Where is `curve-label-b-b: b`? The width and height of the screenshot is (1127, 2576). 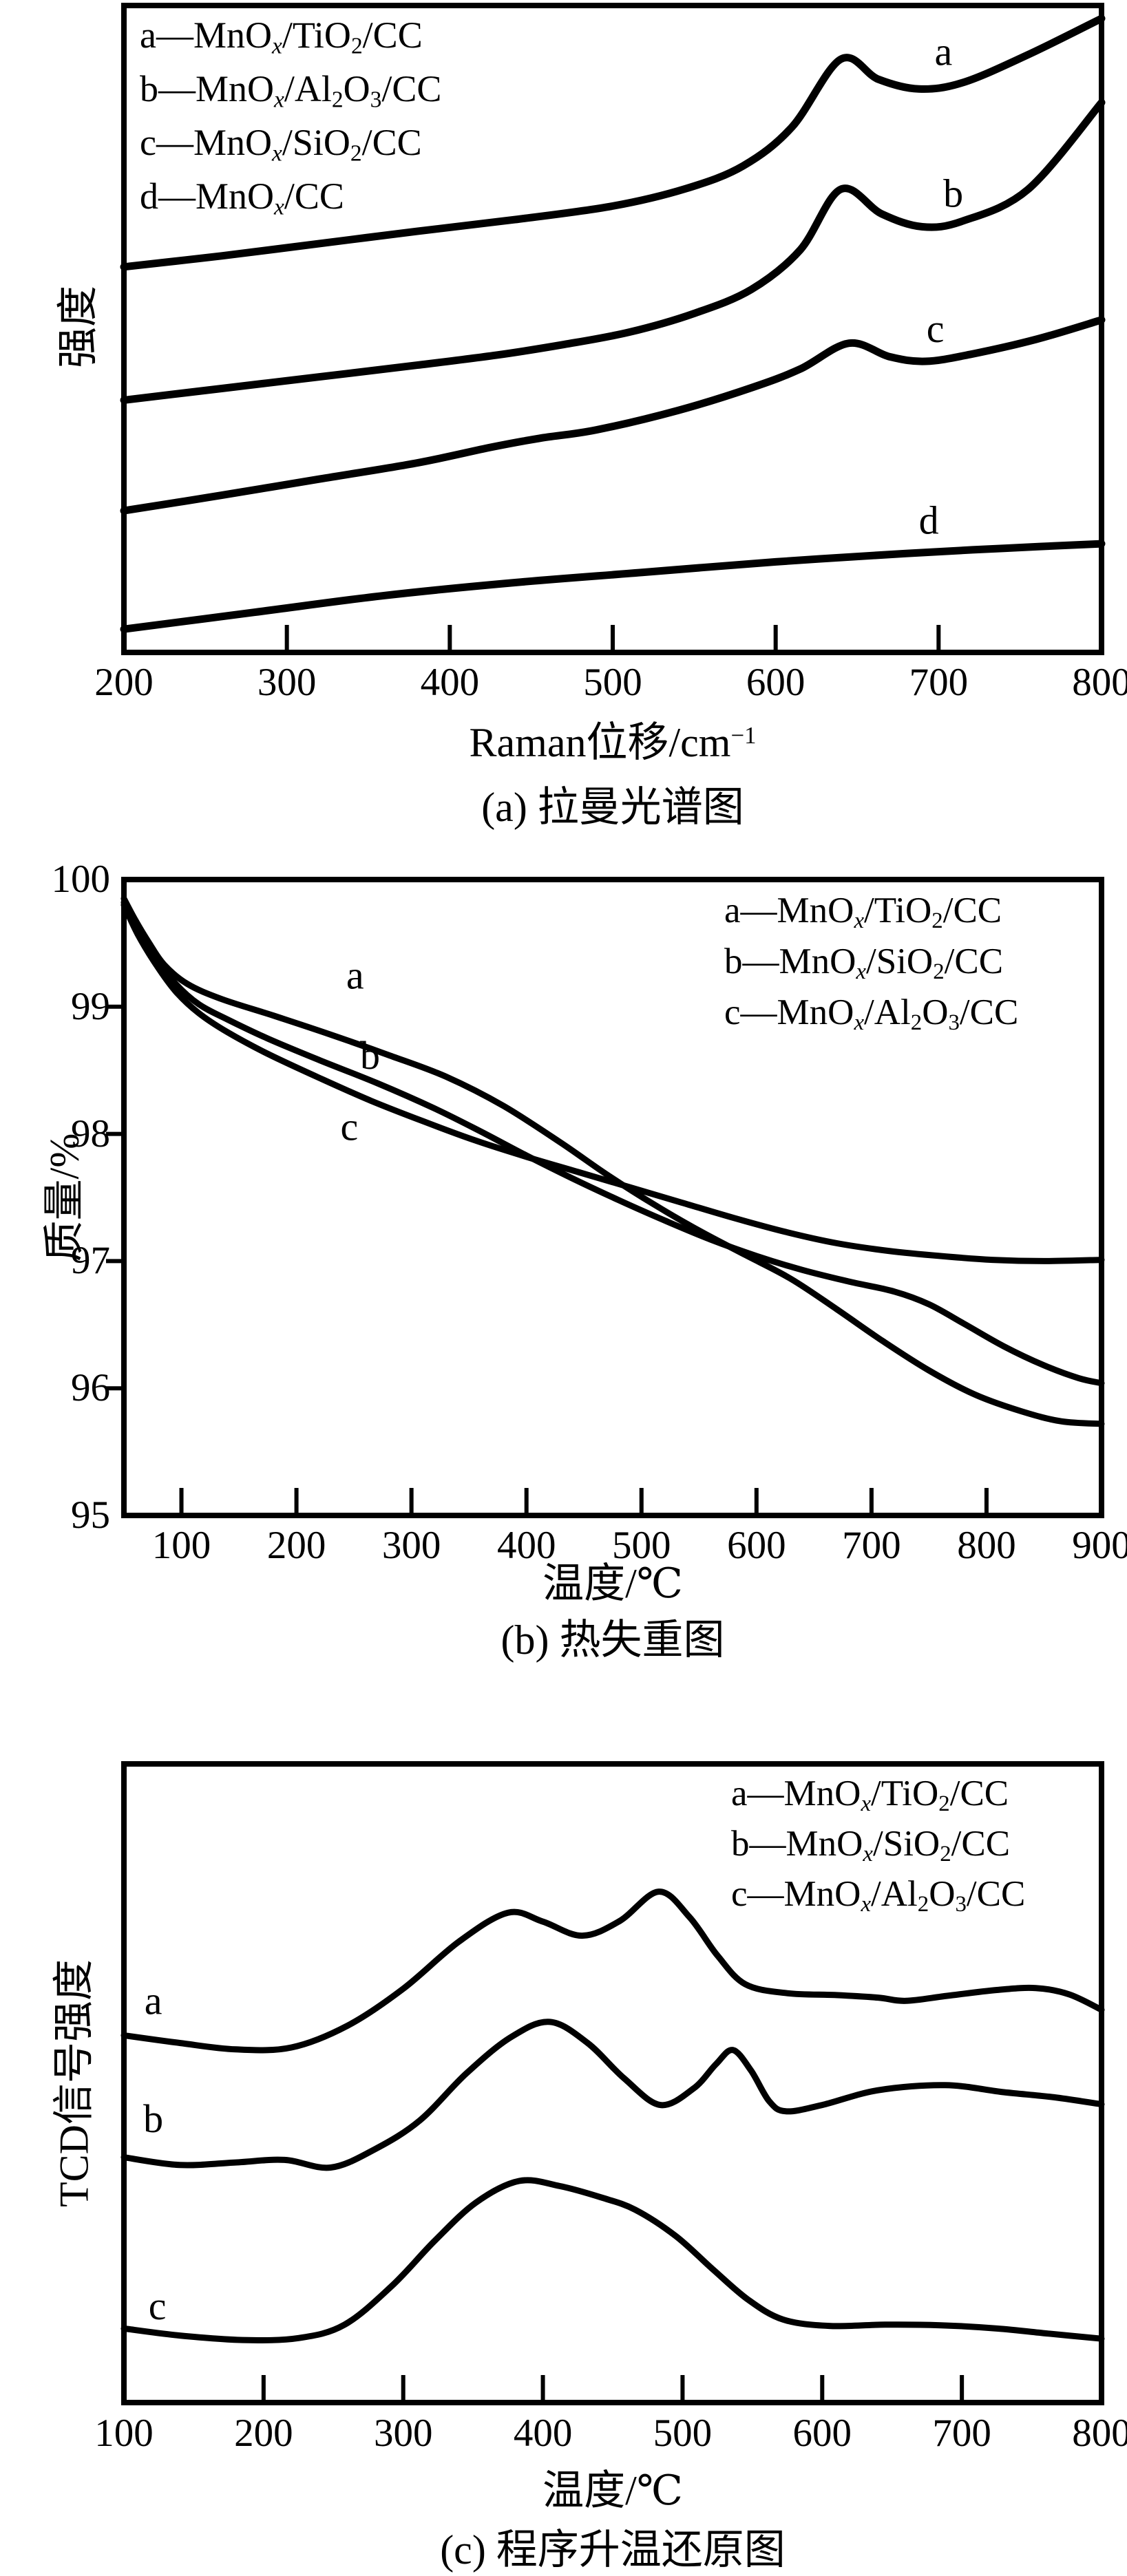
curve-label-b-b: b is located at coordinates (370, 1055).